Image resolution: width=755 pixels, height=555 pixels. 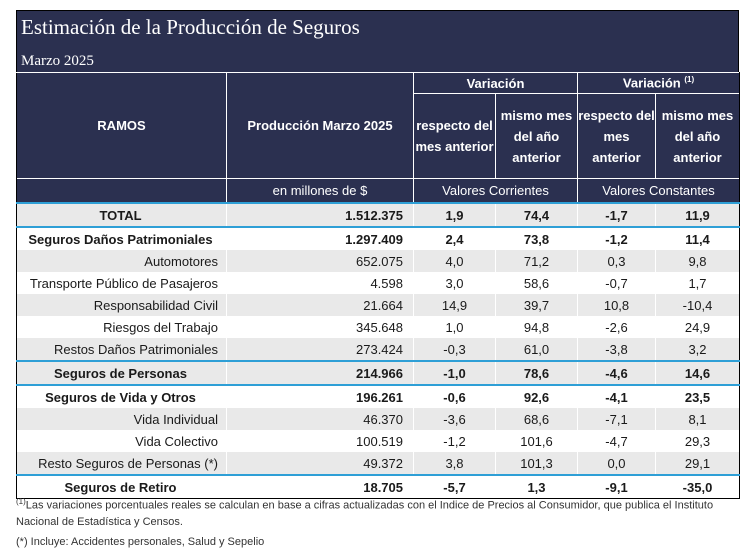 I want to click on table-row: Seguros de Retiro 18.705 -5,7 1,3 -9,1 -35,0, so click(x=378, y=486).